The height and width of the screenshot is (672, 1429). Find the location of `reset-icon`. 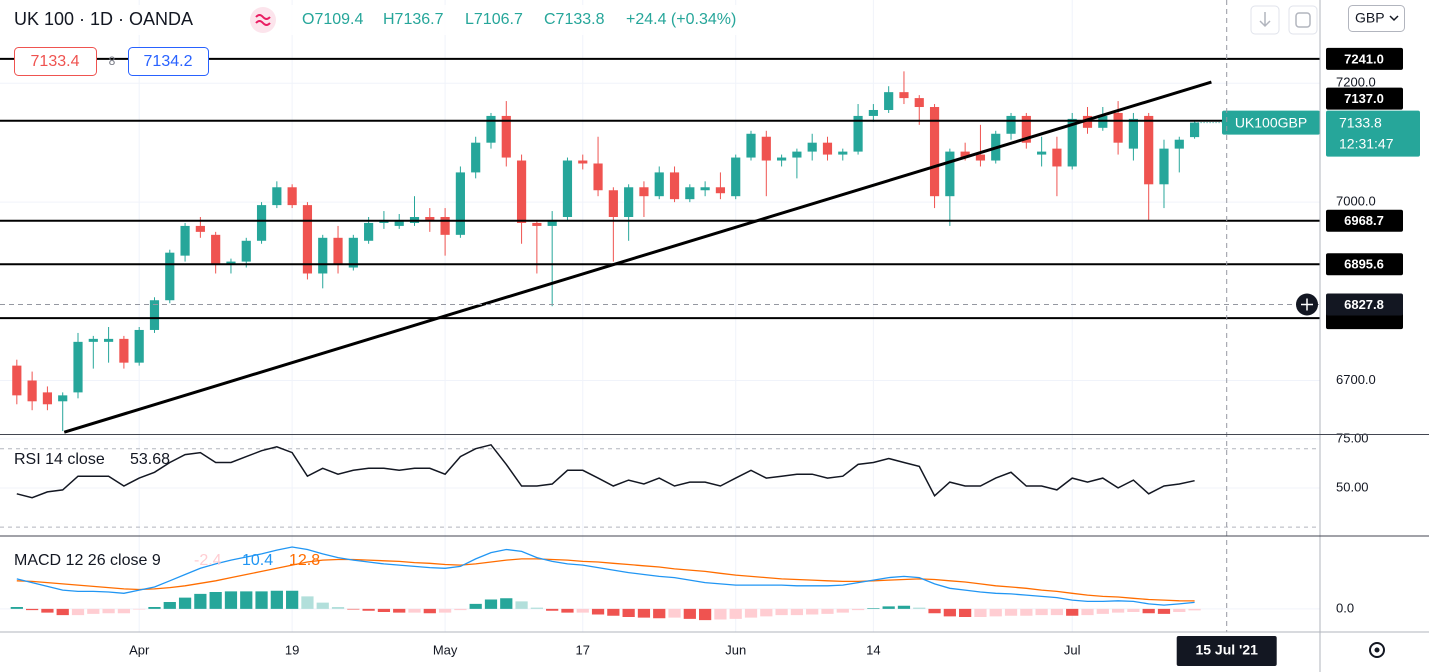

reset-icon is located at coordinates (1303, 20).